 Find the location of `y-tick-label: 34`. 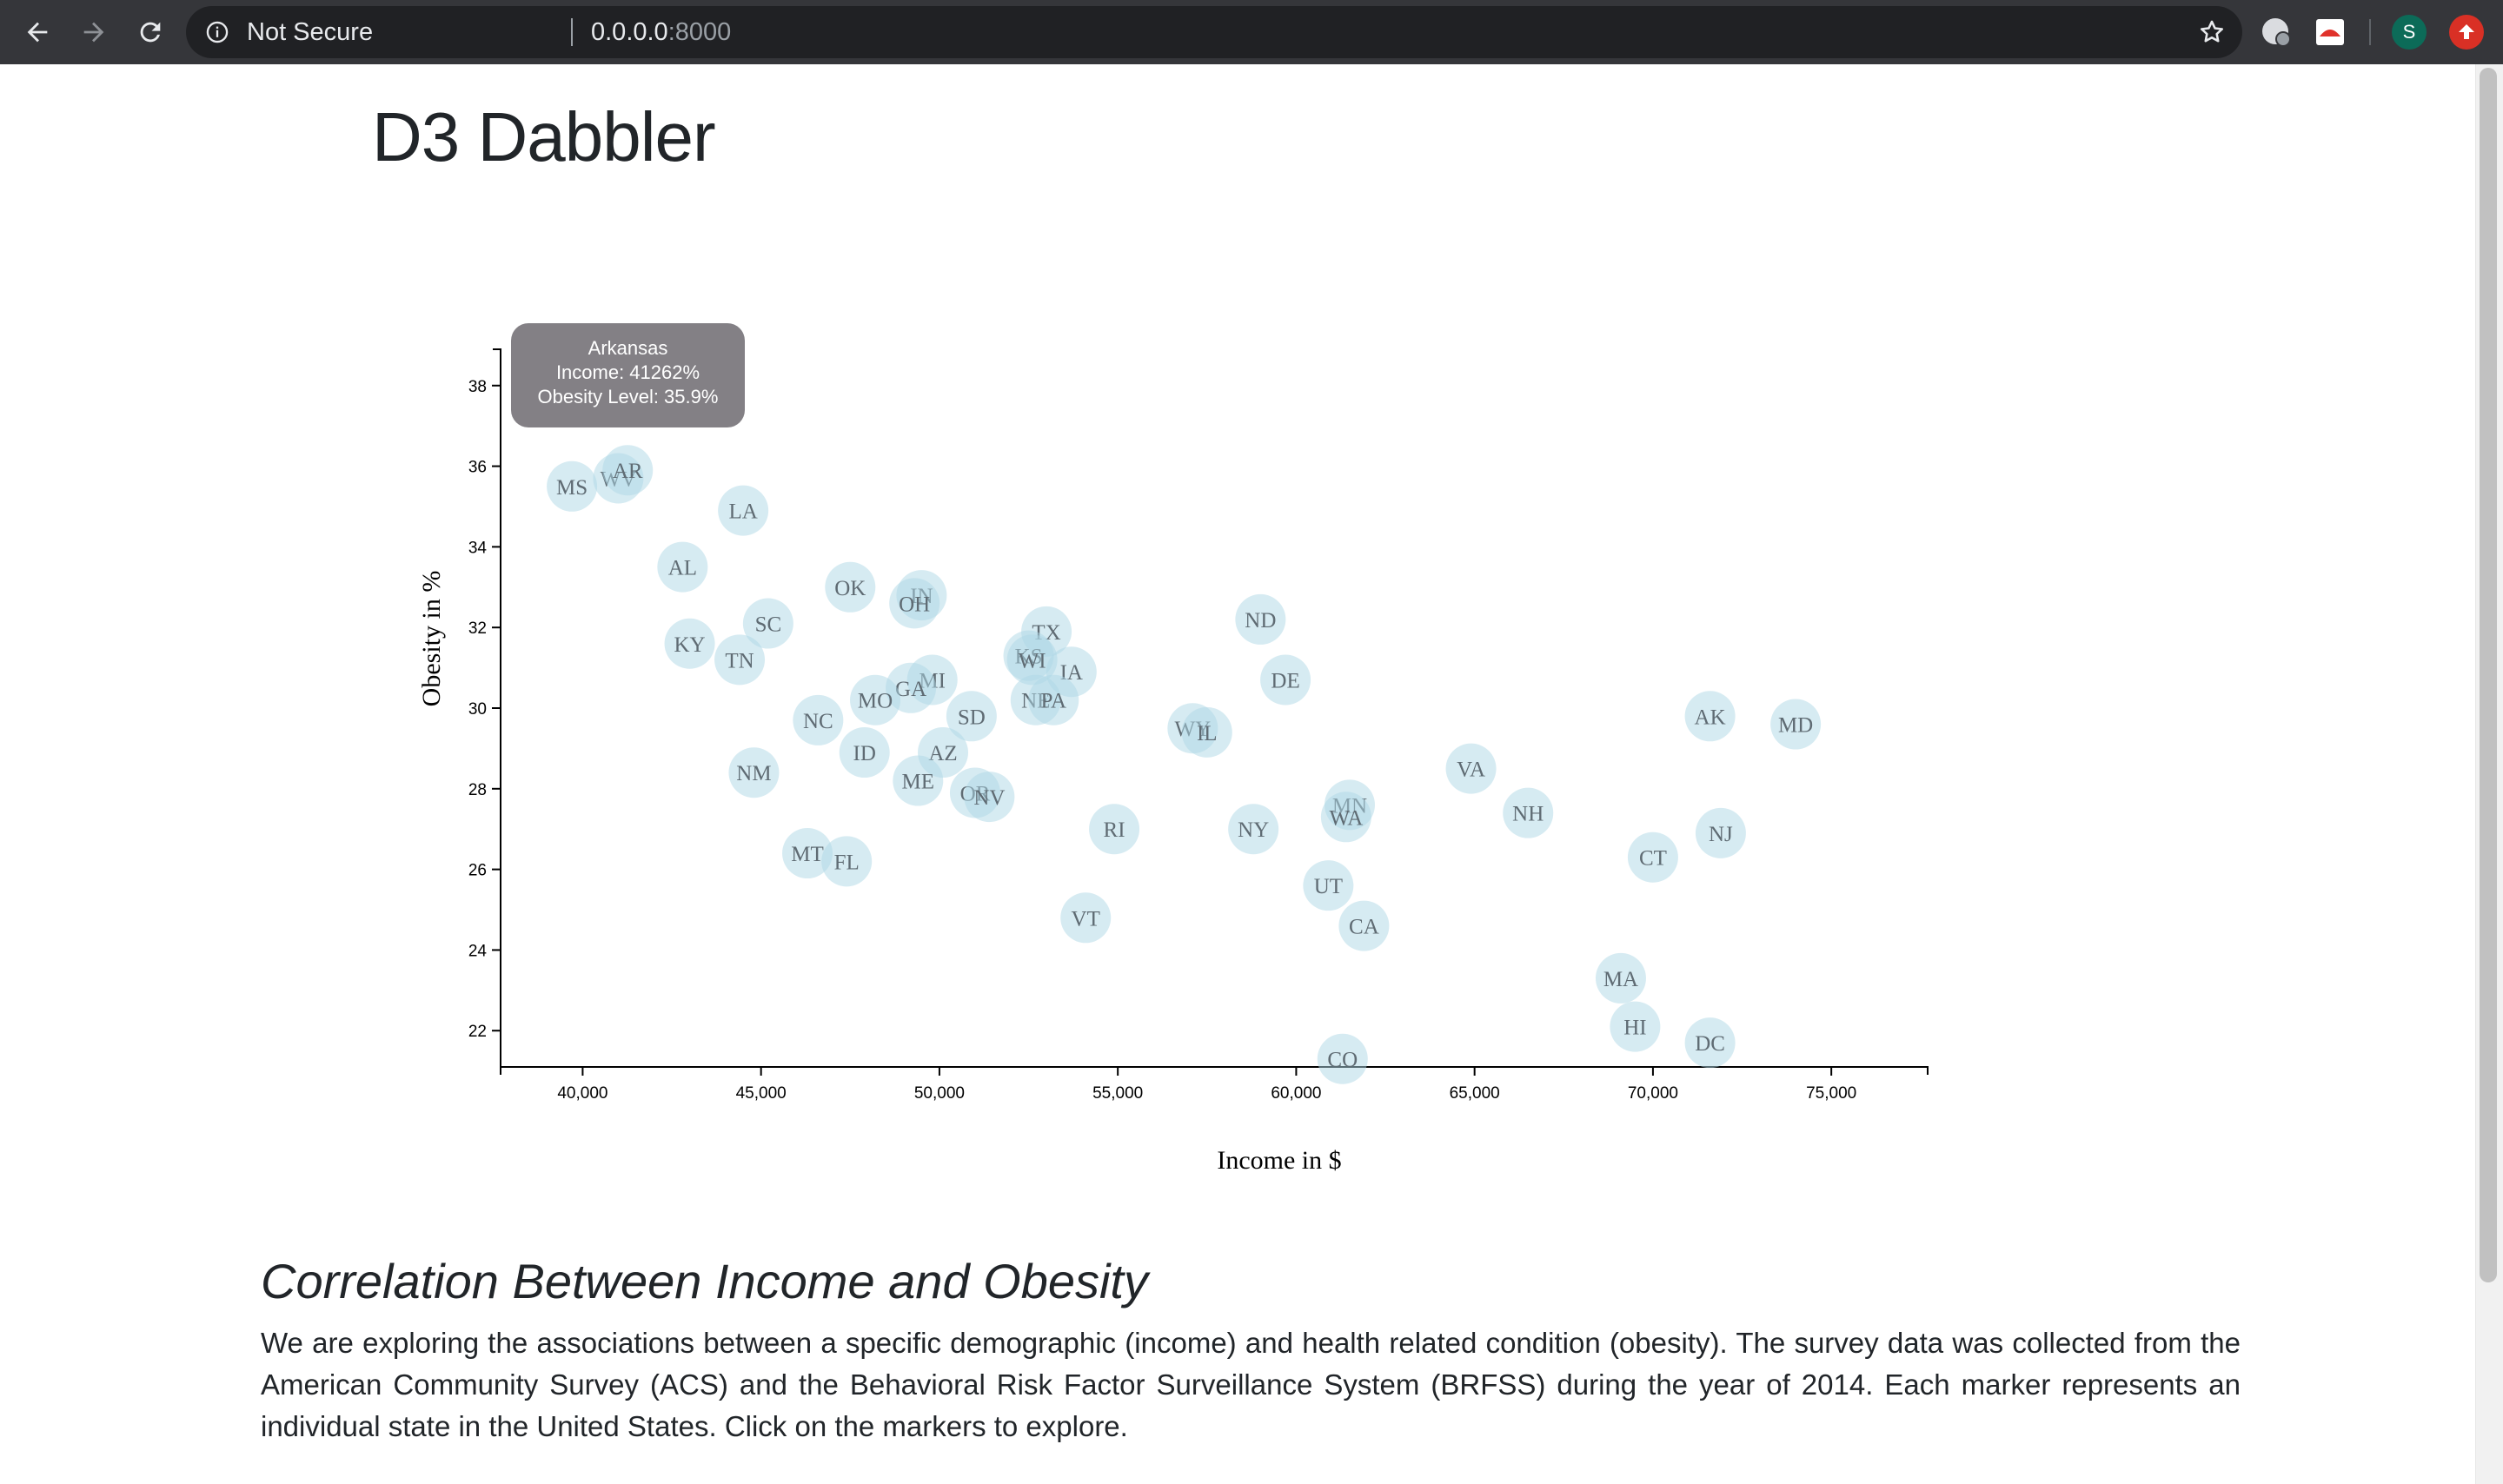

y-tick-label: 34 is located at coordinates (478, 548).